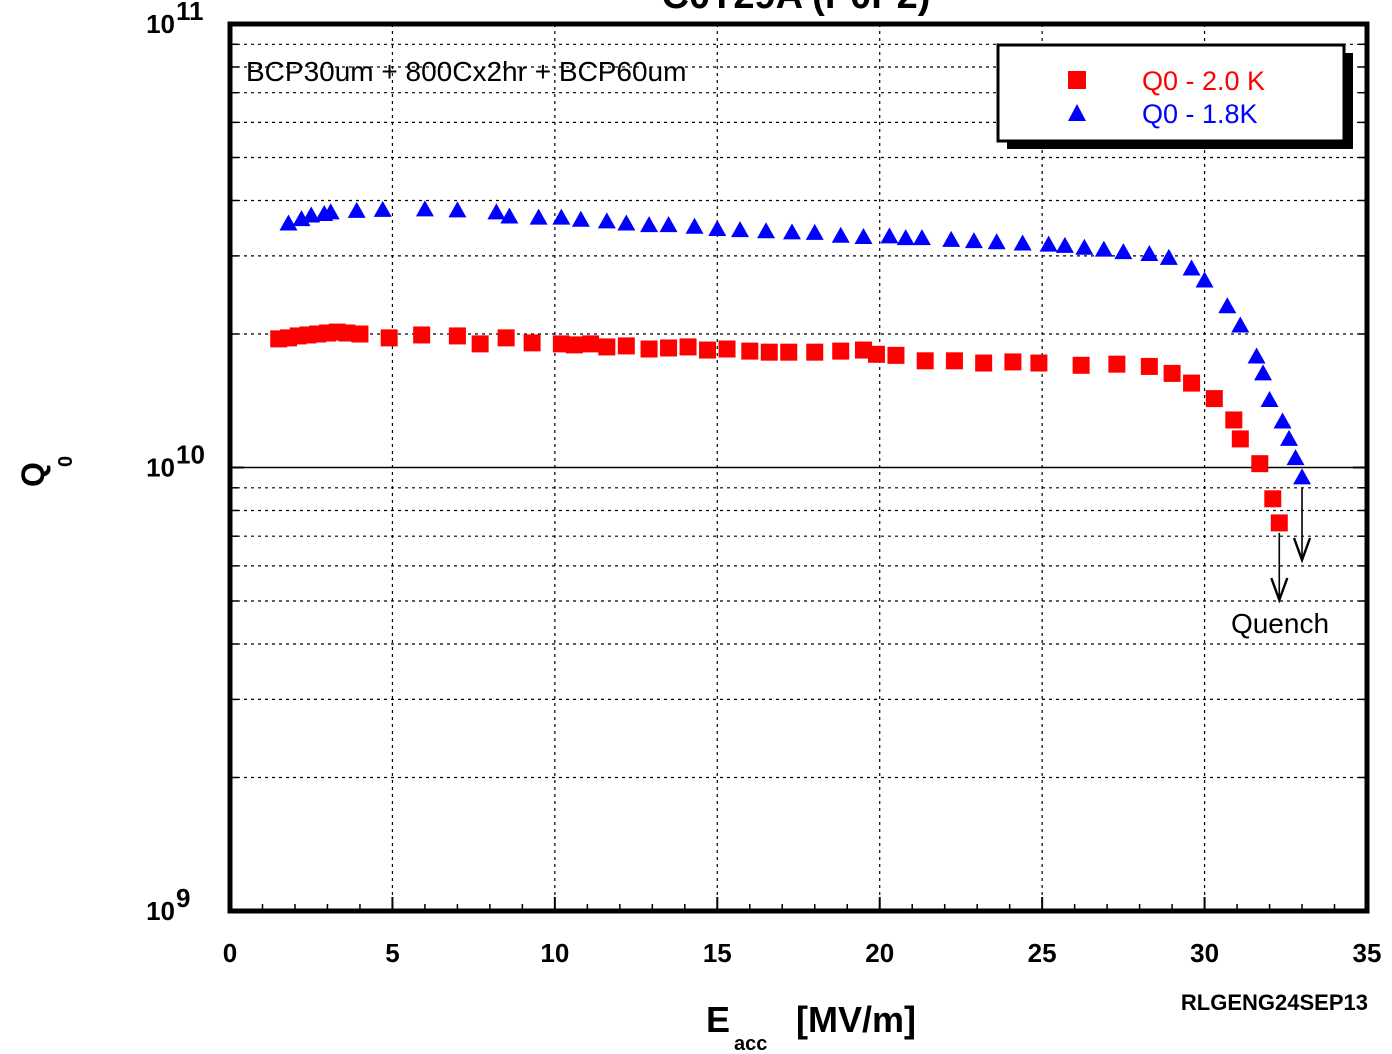 The height and width of the screenshot is (1054, 1392). What do you see at coordinates (554, 953) in the screenshot?
I see `x-tick-label: 10` at bounding box center [554, 953].